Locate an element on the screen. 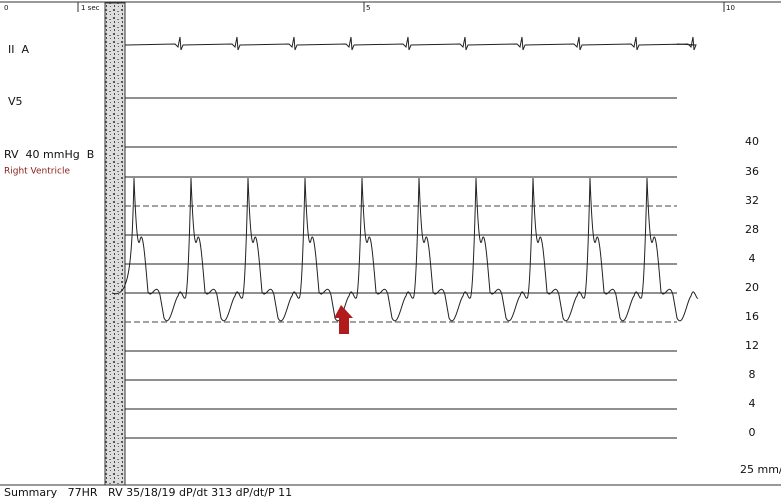 This screenshot has height=499, width=781. scale-label: 40 is located at coordinates (752, 141).